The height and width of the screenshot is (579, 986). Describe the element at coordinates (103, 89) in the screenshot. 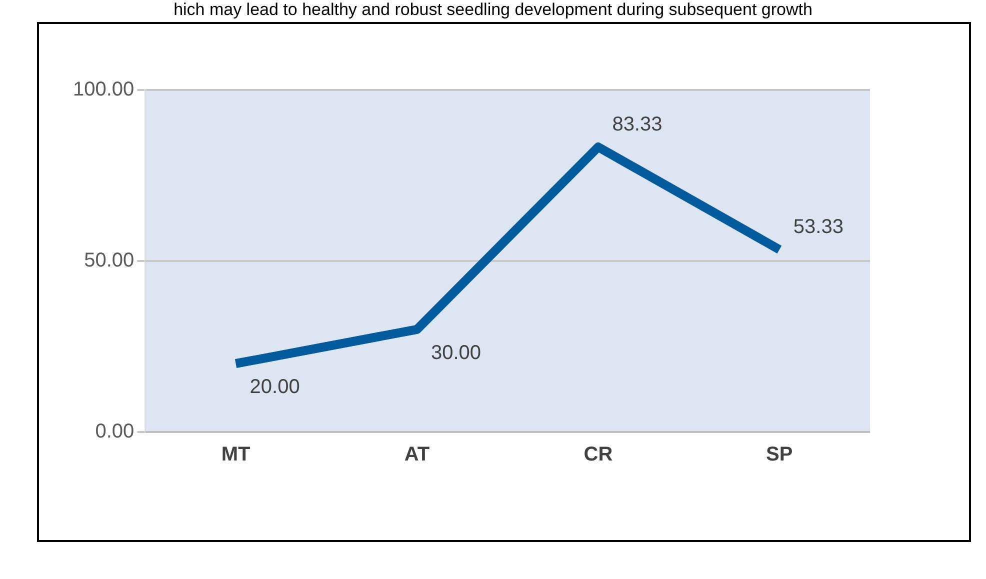

I see `y-tick-label: 100.00` at that location.